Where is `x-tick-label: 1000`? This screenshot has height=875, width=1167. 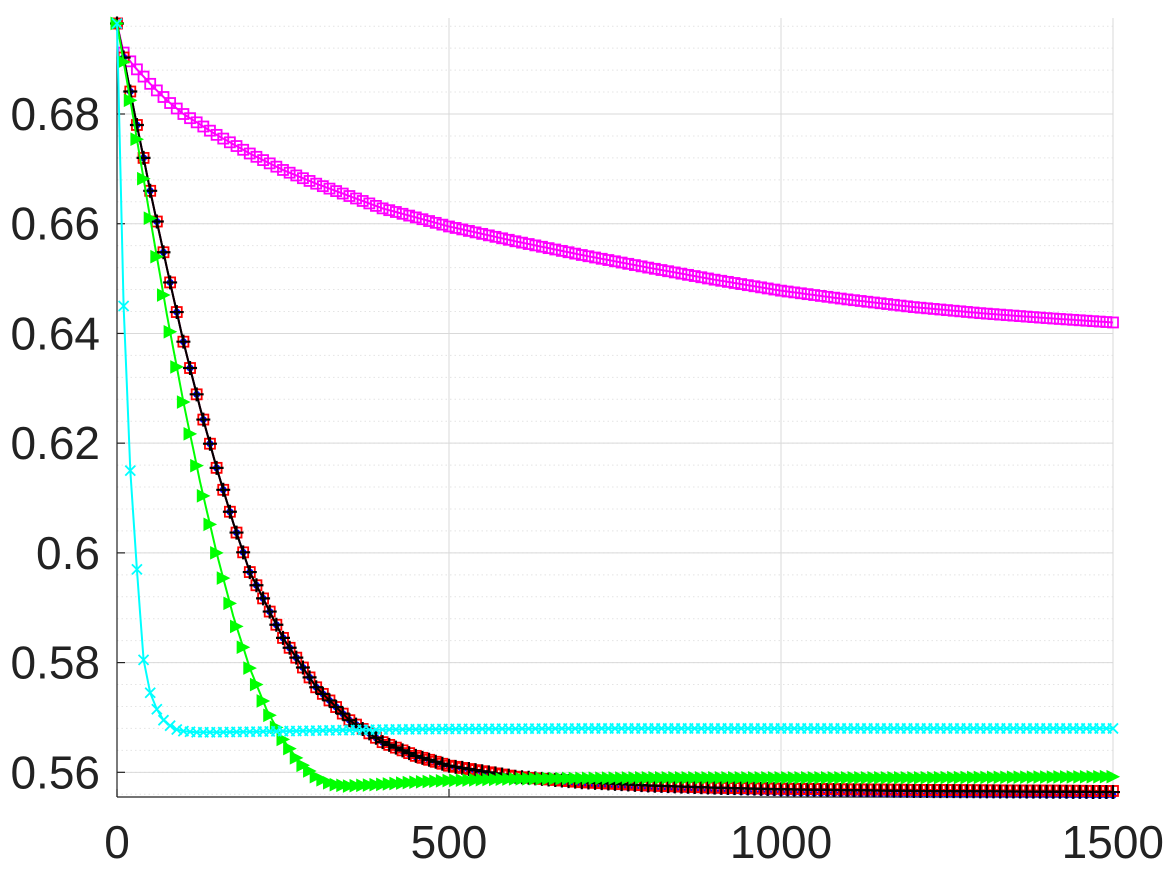
x-tick-label: 1000 is located at coordinates (781, 842).